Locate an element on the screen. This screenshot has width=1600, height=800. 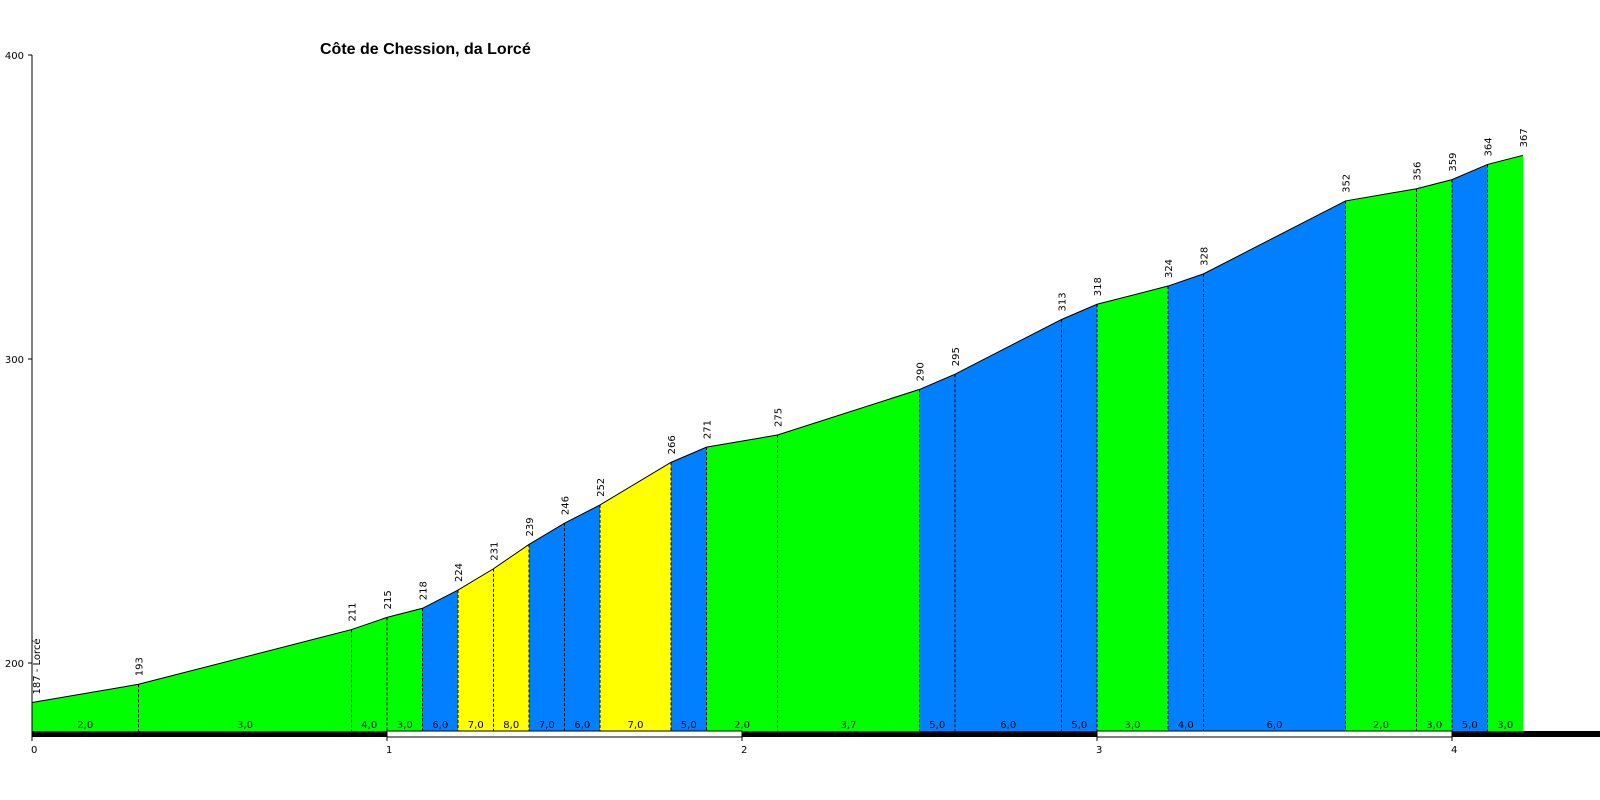
elevation-label: 359 is located at coordinates (1453, 162).